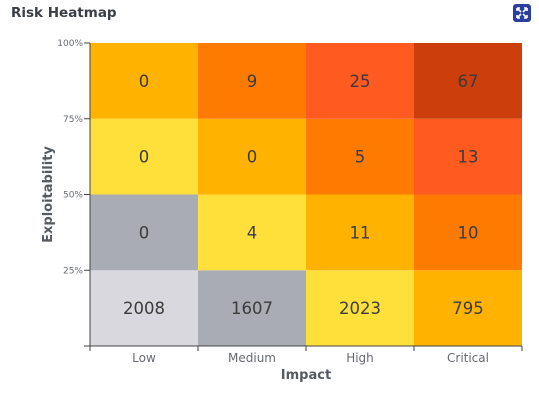 This screenshot has width=539, height=420. What do you see at coordinates (73, 271) in the screenshot?
I see `y-tick-label: 25%` at bounding box center [73, 271].